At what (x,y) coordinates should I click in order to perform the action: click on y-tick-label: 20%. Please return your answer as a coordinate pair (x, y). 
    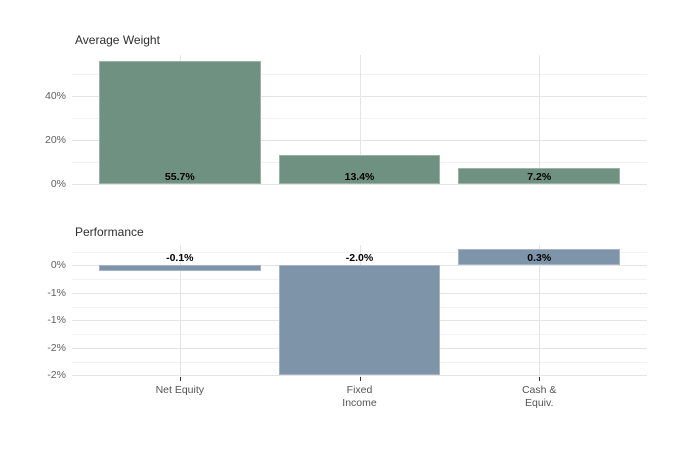
    Looking at the image, I should click on (55, 139).